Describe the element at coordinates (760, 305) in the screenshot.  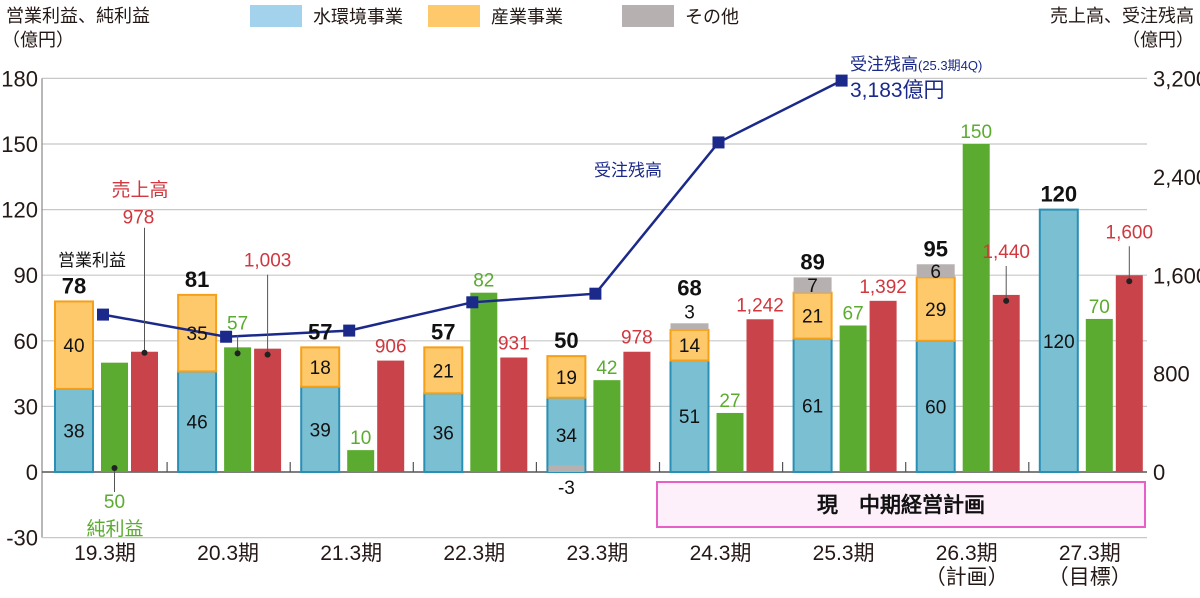
I see `label-sales: 1,242` at that location.